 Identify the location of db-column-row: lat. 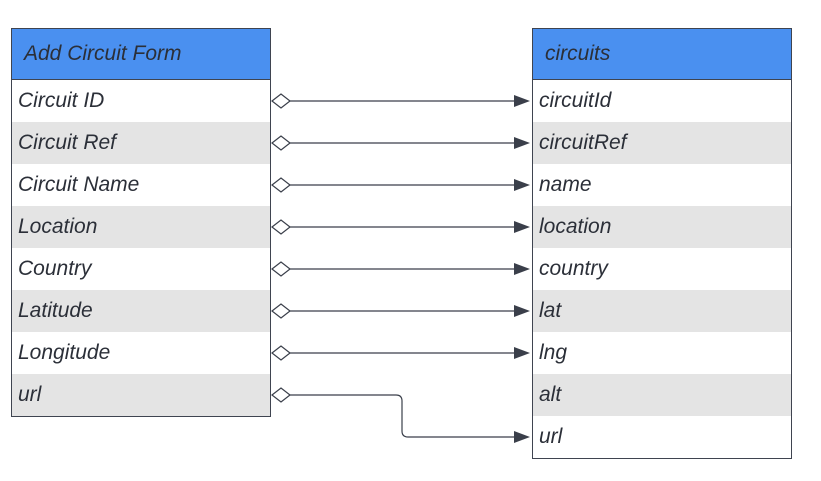
(662, 311).